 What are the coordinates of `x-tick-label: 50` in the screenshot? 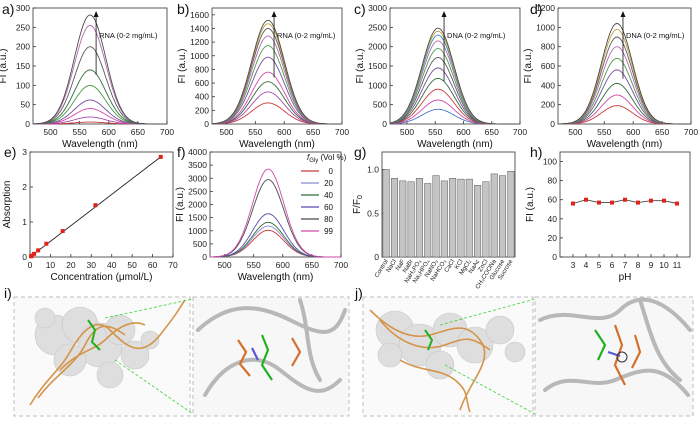 It's located at (132, 265).